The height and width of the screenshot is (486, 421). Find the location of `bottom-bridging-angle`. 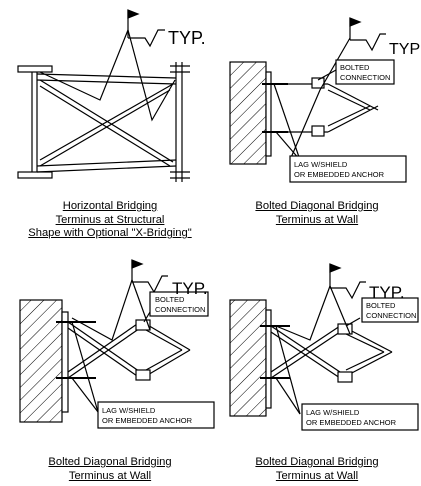

bottom-bridging-angle is located at coordinates (106, 163).